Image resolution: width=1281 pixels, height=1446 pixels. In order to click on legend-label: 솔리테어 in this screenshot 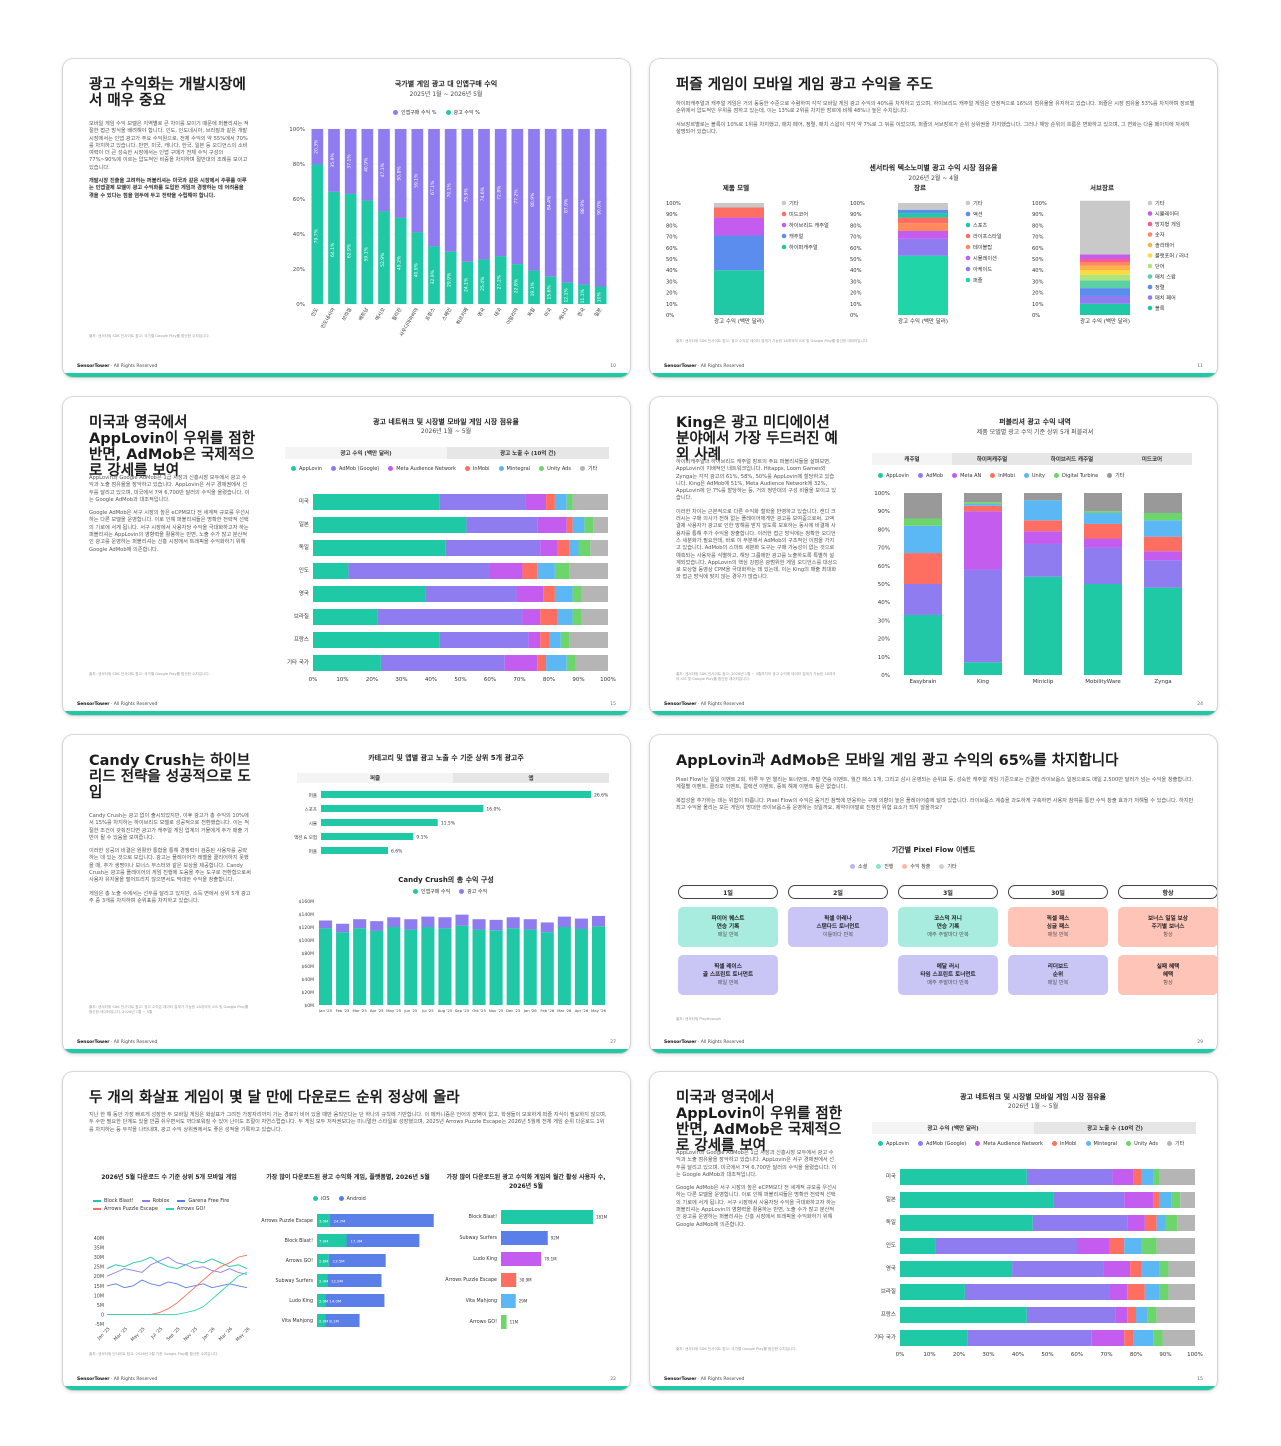, I will do `click(1164, 245)`.